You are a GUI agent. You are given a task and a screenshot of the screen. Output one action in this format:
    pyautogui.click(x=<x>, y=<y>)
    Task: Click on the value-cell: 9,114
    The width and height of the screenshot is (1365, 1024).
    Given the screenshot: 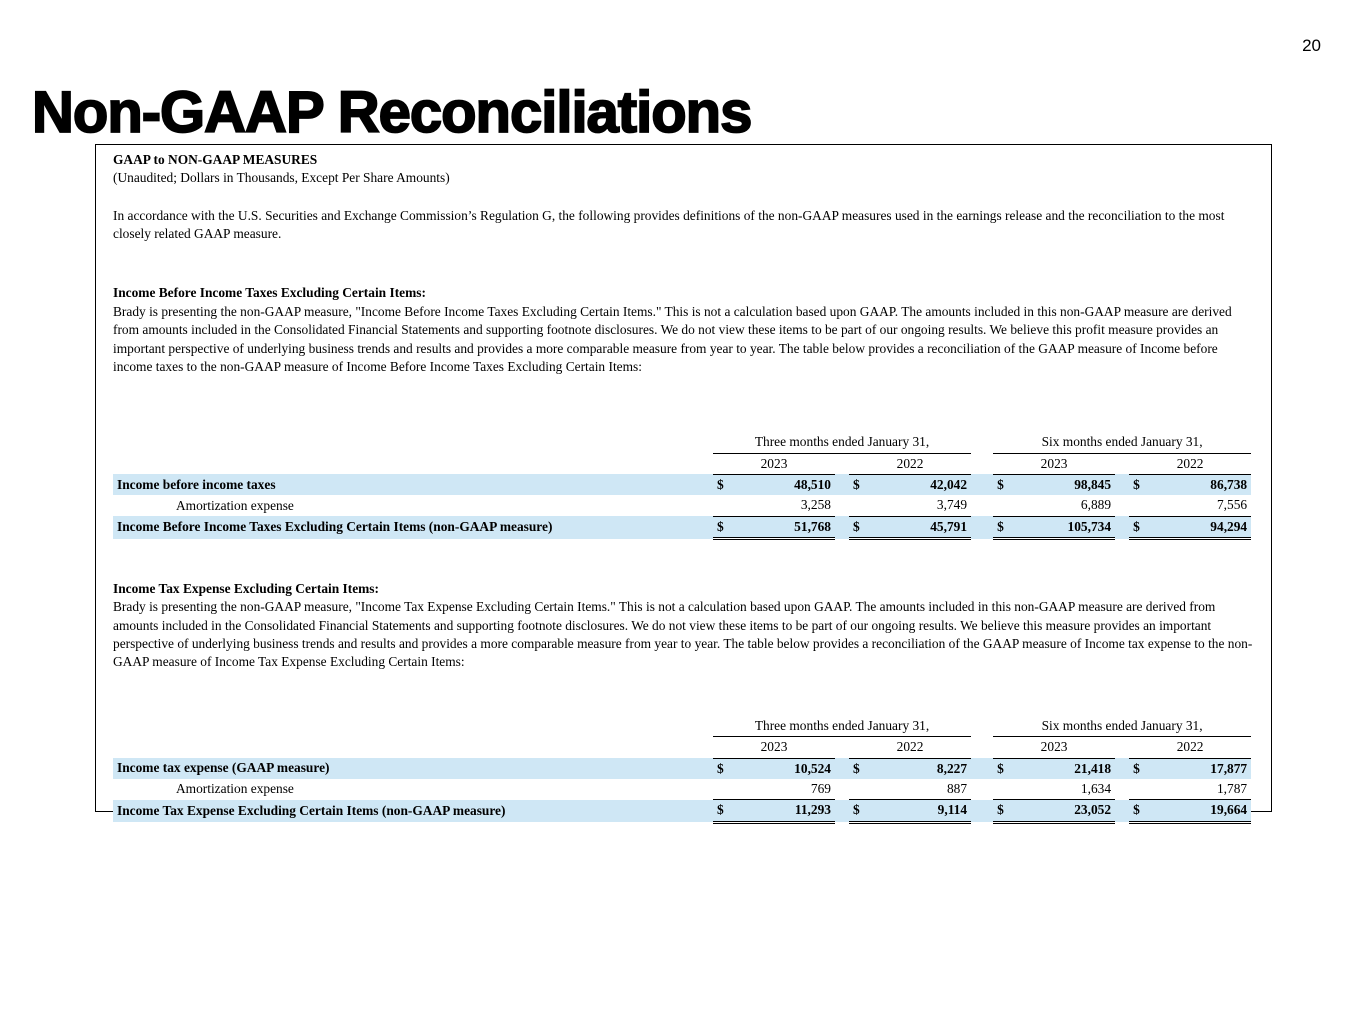 What is the action you would take?
    pyautogui.click(x=921, y=811)
    